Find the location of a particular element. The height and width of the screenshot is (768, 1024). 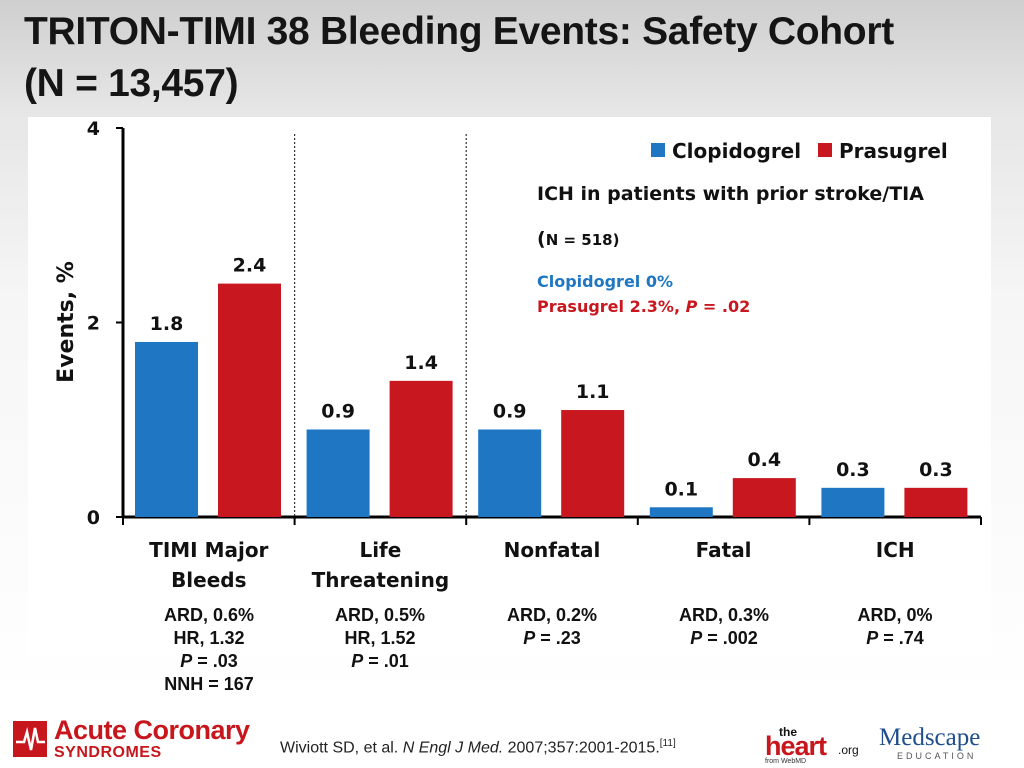

y-axis-label: Events, % is located at coordinates (66, 322).